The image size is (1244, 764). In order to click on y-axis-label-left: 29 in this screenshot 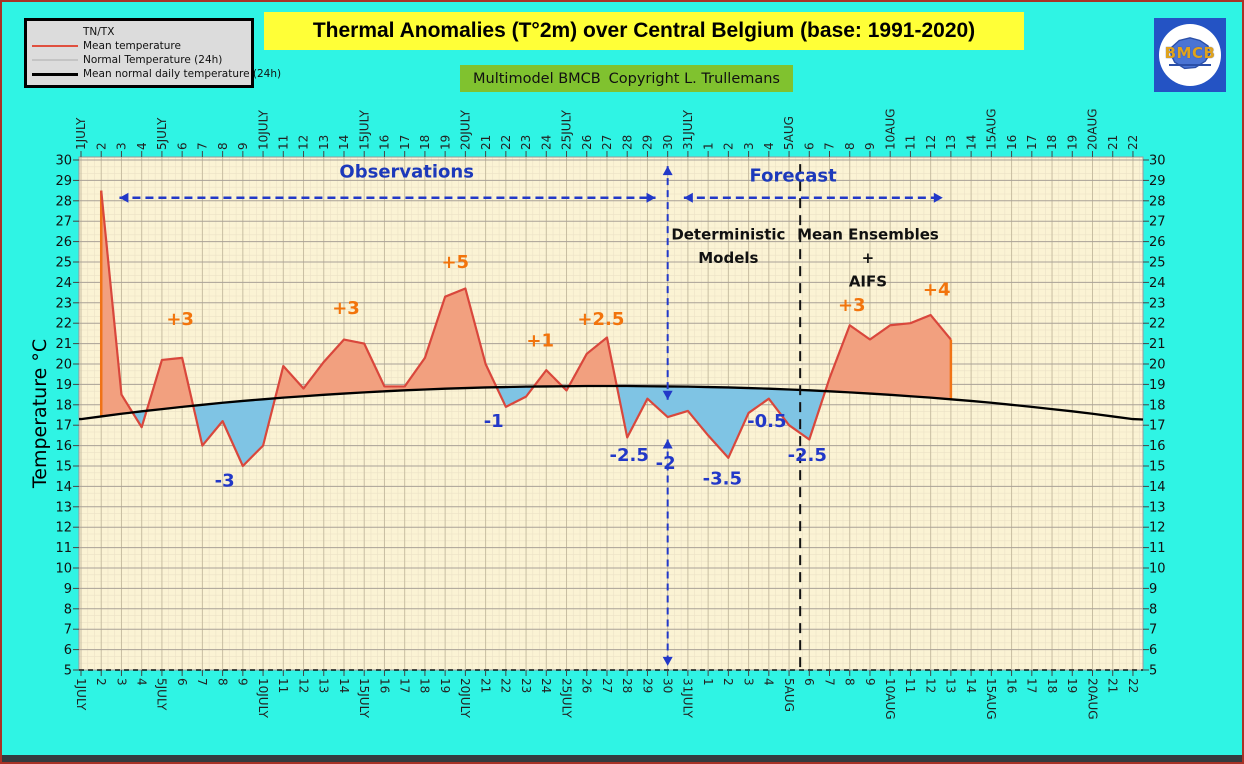, I will do `click(63, 181)`.